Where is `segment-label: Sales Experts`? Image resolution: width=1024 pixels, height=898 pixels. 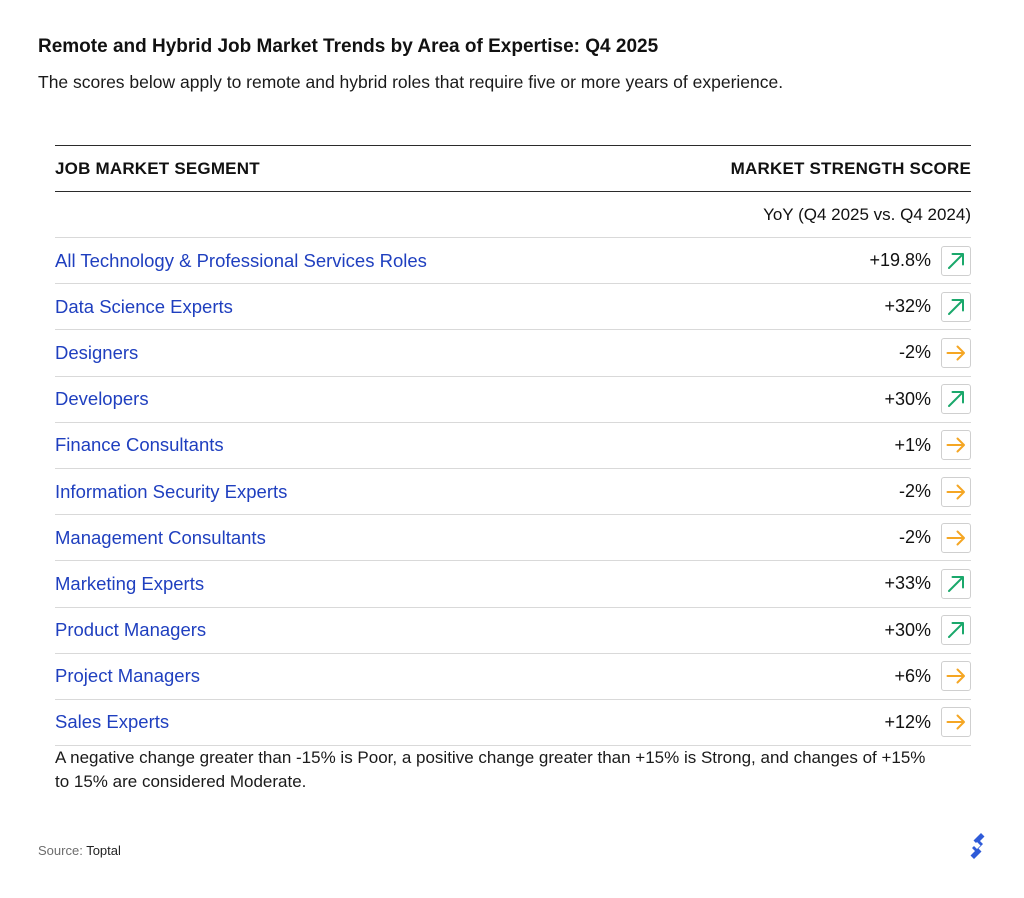 segment-label: Sales Experts is located at coordinates (112, 722).